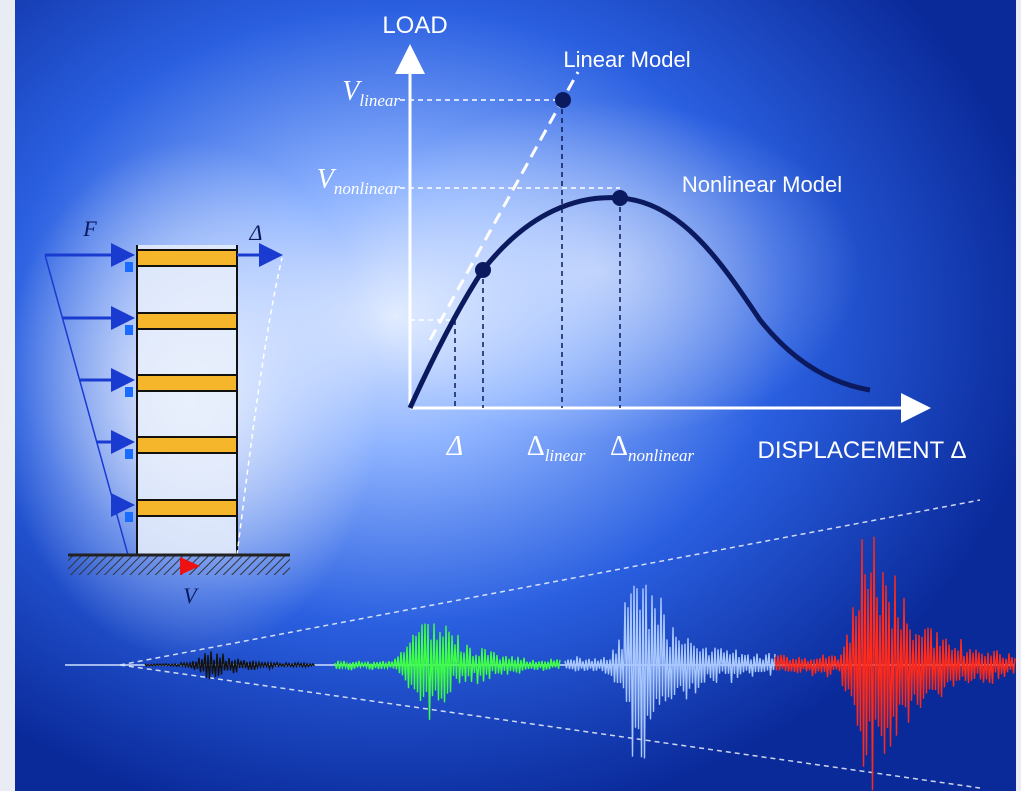 This screenshot has width=1021, height=791. What do you see at coordinates (762, 184) in the screenshot?
I see `curve-label: Nonlinear Model` at bounding box center [762, 184].